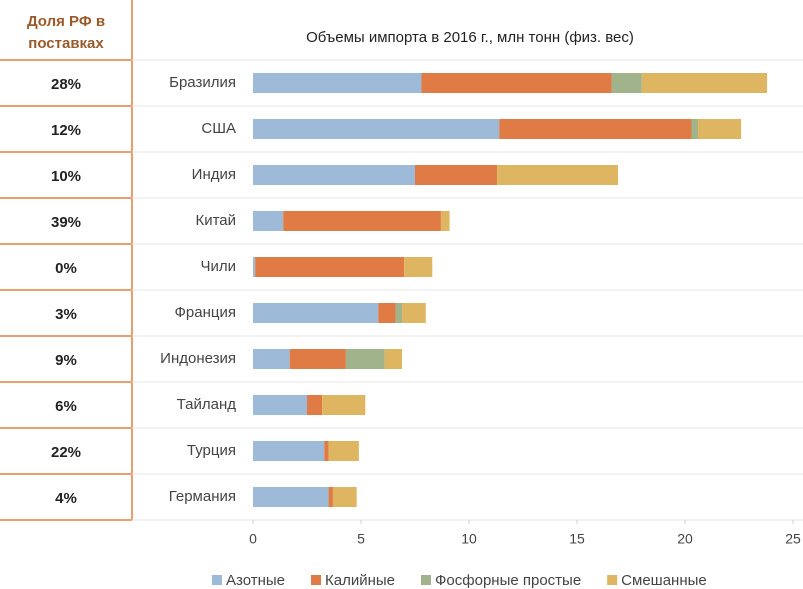 The width and height of the screenshot is (803, 589). What do you see at coordinates (66, 406) in the screenshot?
I see `share-label: 6%` at bounding box center [66, 406].